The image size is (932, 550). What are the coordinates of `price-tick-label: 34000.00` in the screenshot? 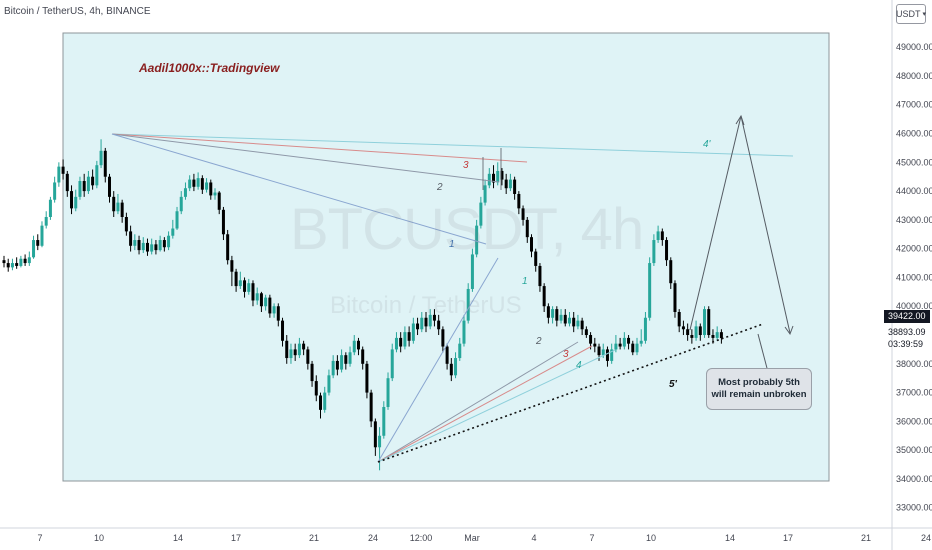 It's located at (914, 479).